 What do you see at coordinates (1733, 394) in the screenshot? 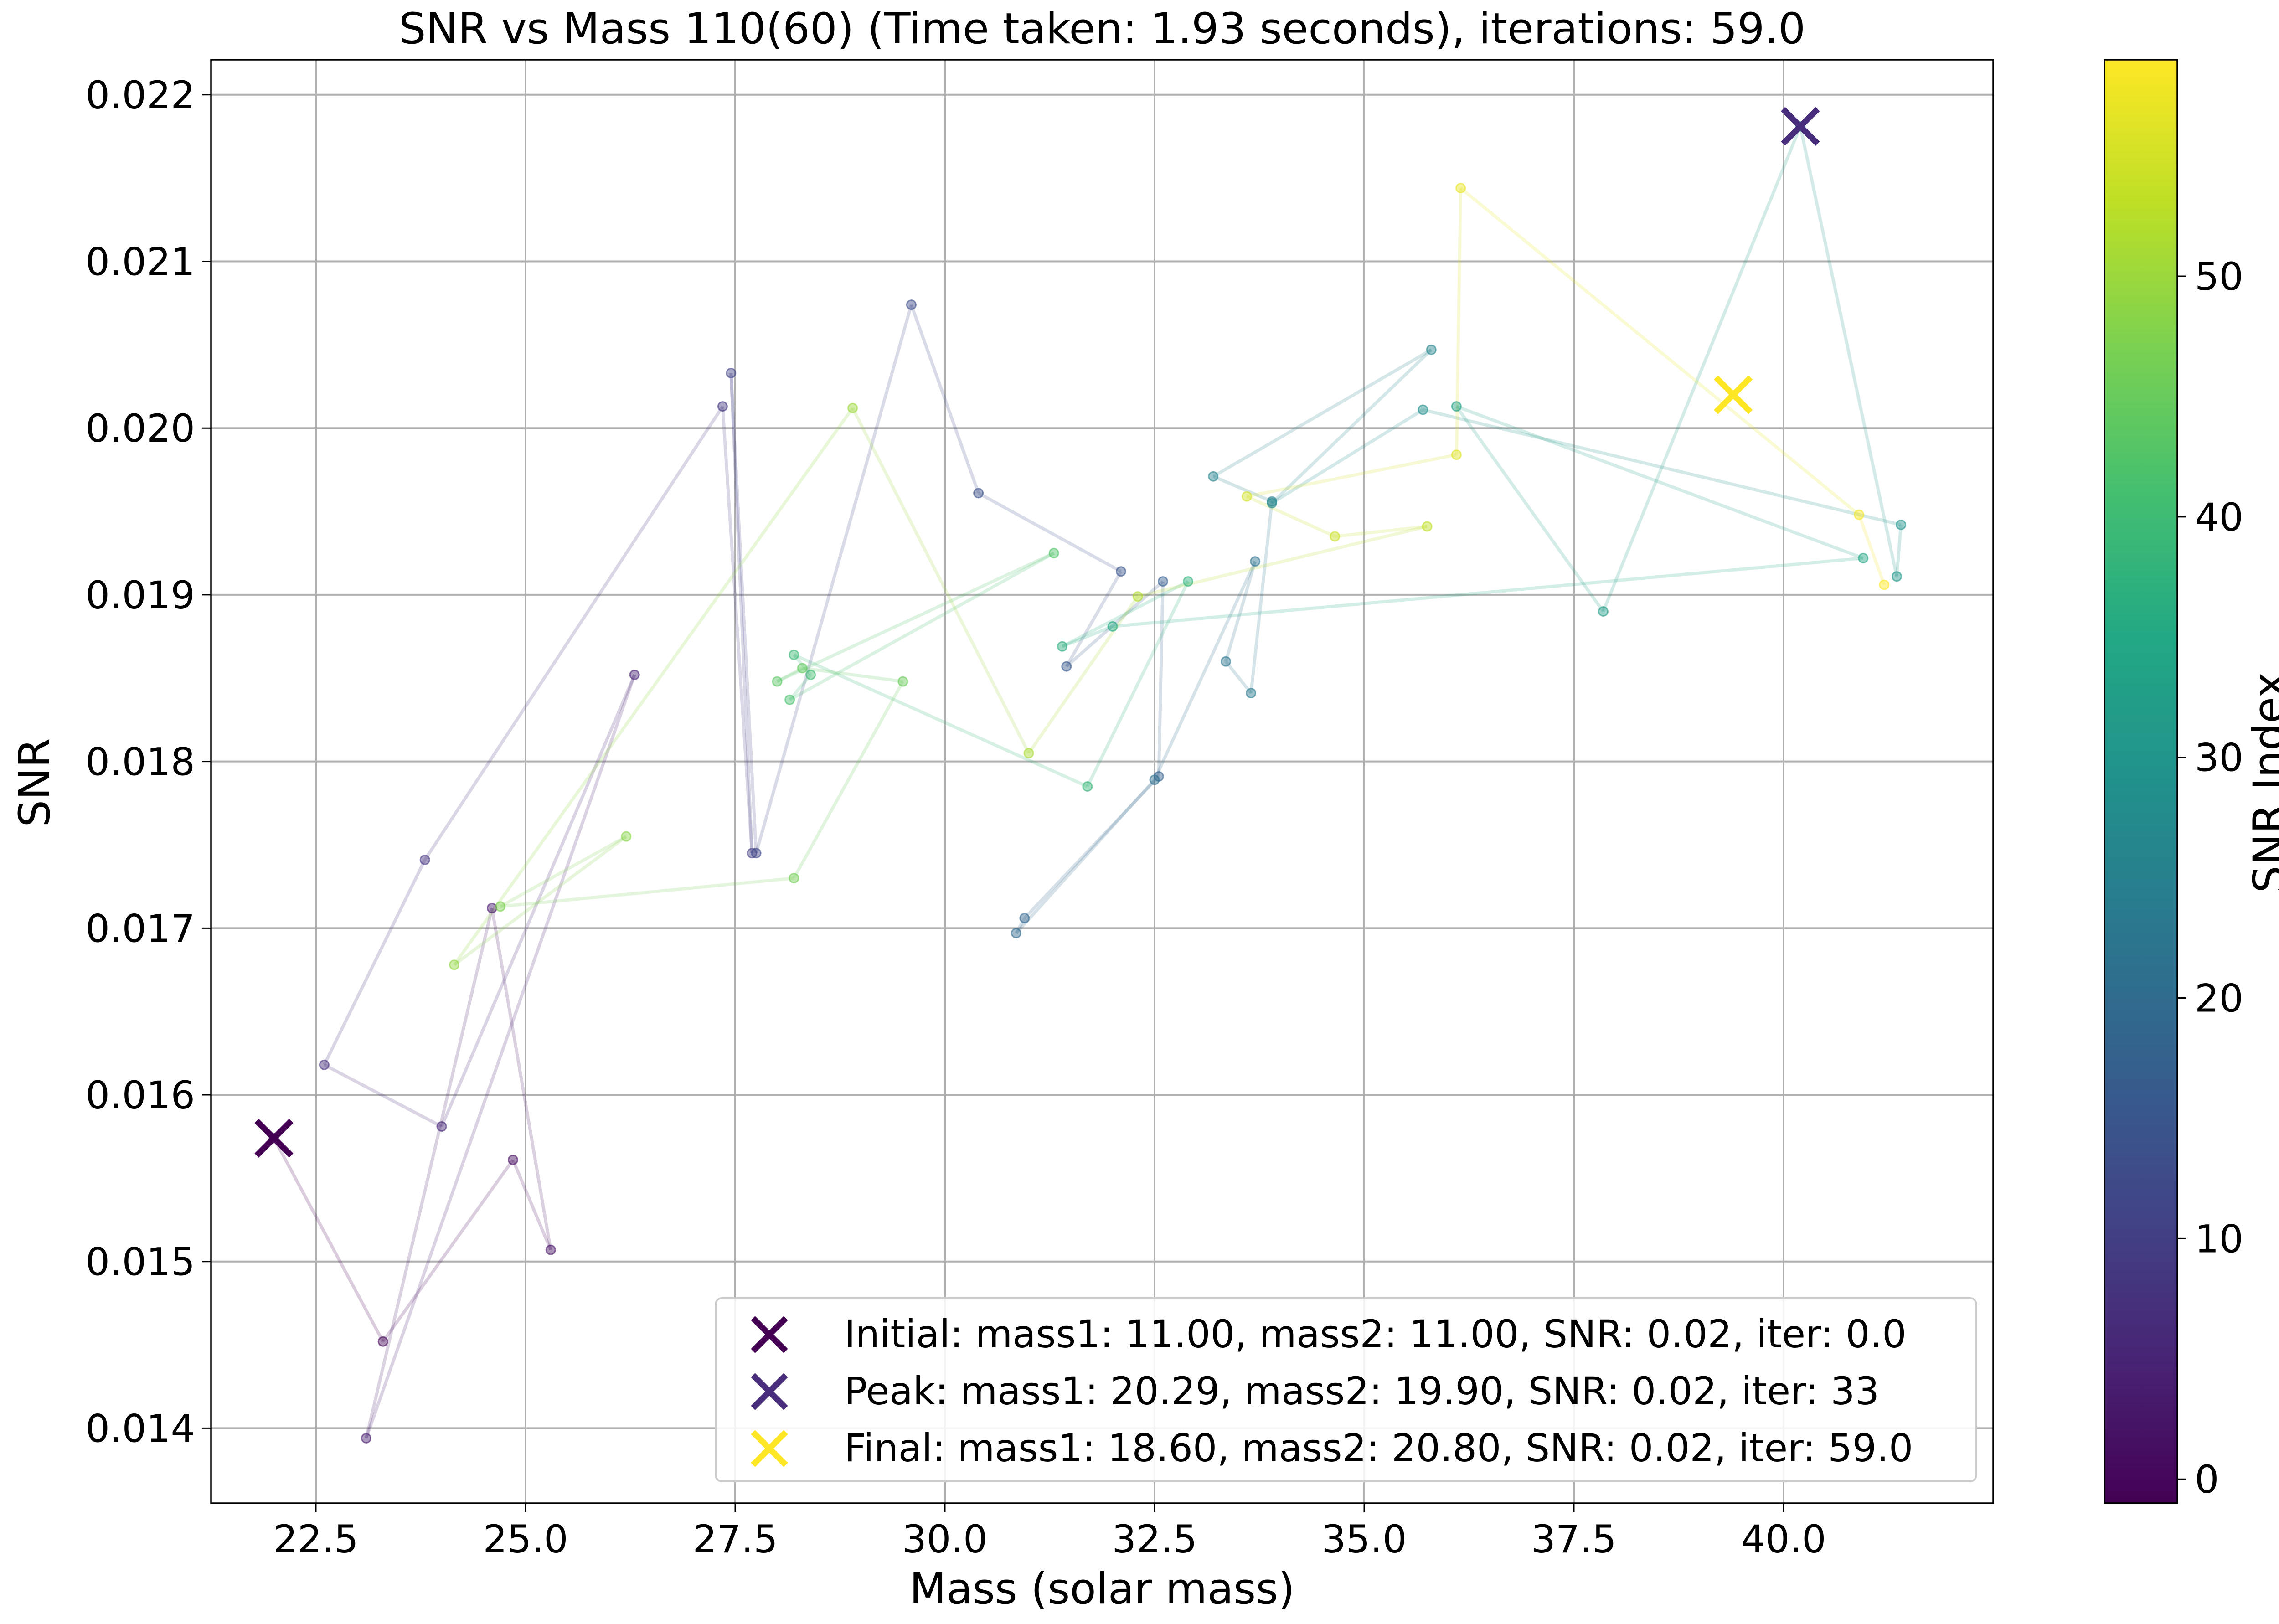
I see `final-marker` at bounding box center [1733, 394].